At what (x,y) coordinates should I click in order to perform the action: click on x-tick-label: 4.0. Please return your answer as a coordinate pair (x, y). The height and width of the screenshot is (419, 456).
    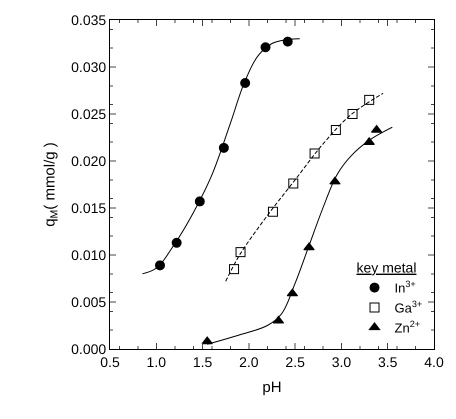
    Looking at the image, I should click on (434, 362).